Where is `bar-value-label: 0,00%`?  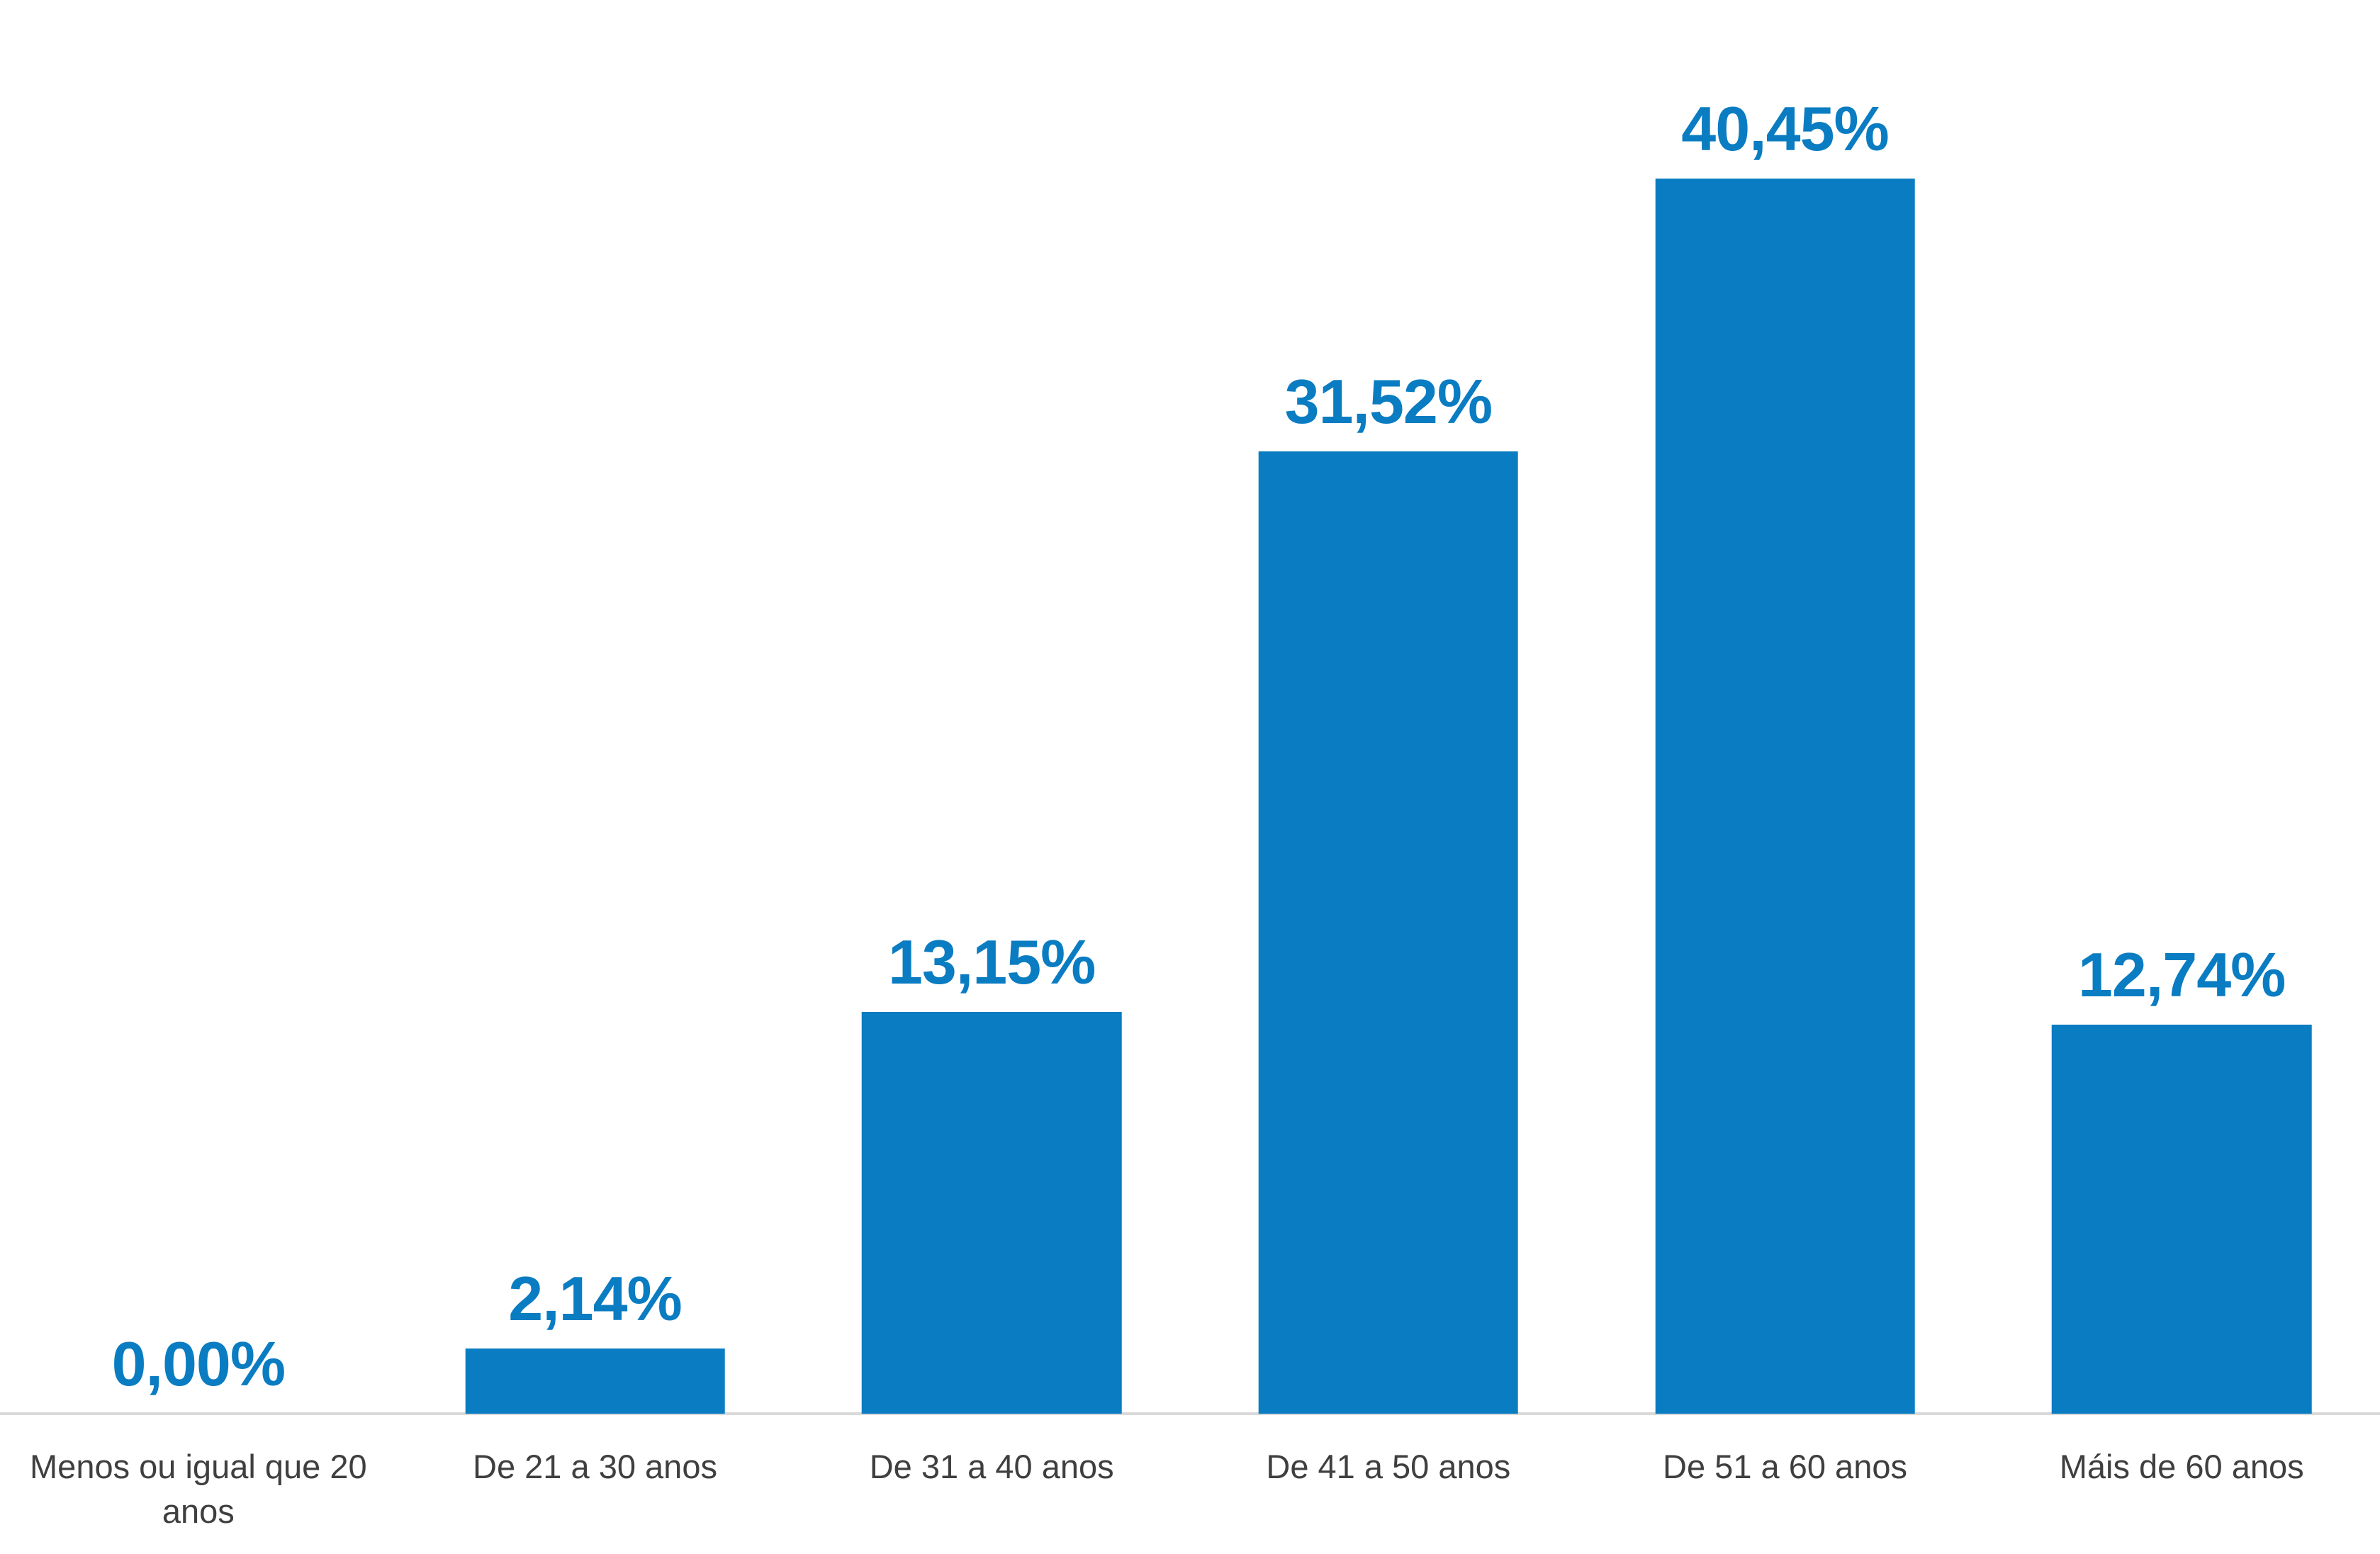 bar-value-label: 0,00% is located at coordinates (199, 1364).